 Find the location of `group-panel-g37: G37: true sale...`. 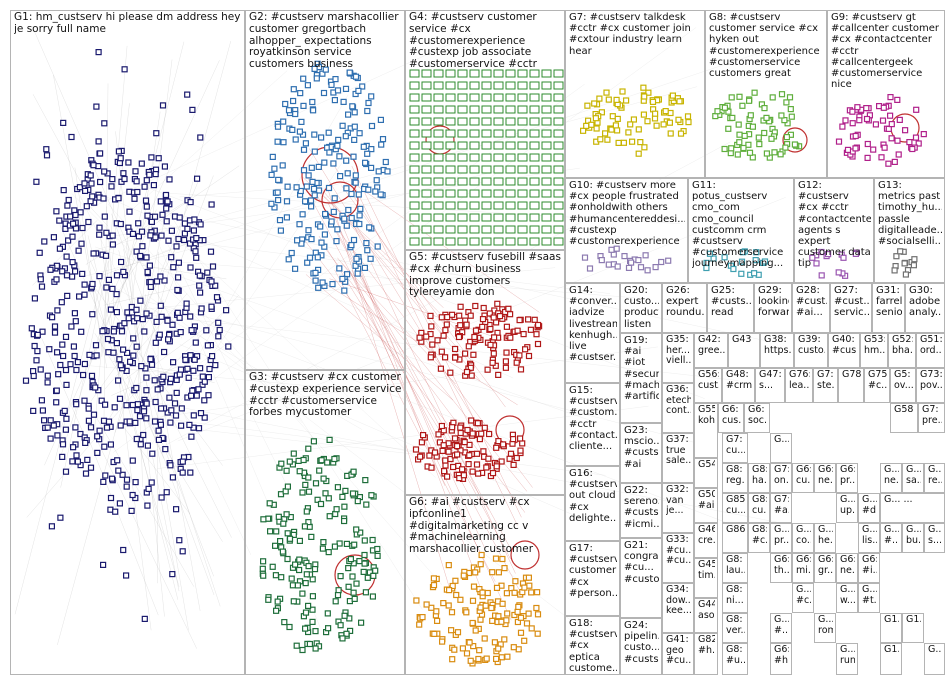

group-panel-g37: G37: true sale... is located at coordinates (678, 458).